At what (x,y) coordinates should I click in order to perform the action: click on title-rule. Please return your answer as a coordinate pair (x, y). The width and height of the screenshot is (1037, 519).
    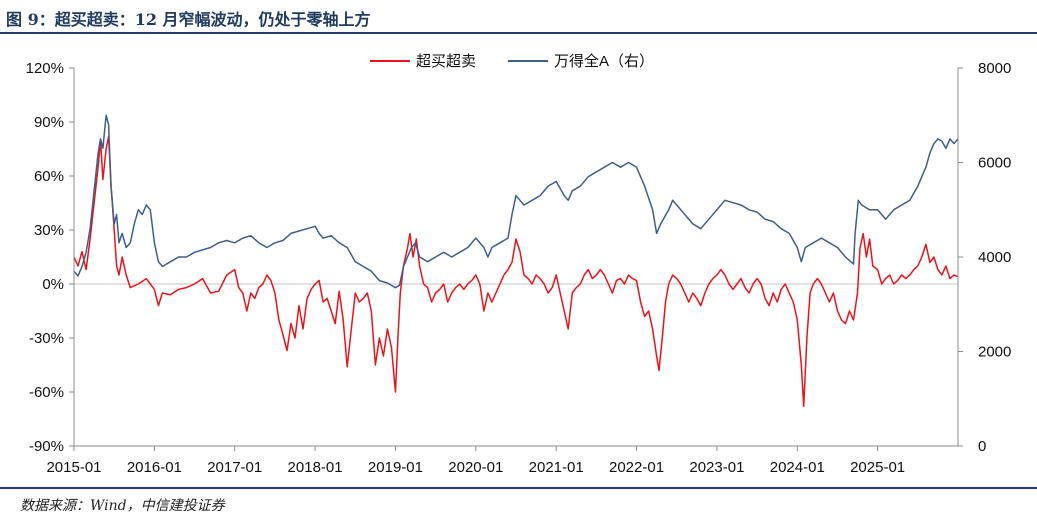
    Looking at the image, I should click on (518, 33).